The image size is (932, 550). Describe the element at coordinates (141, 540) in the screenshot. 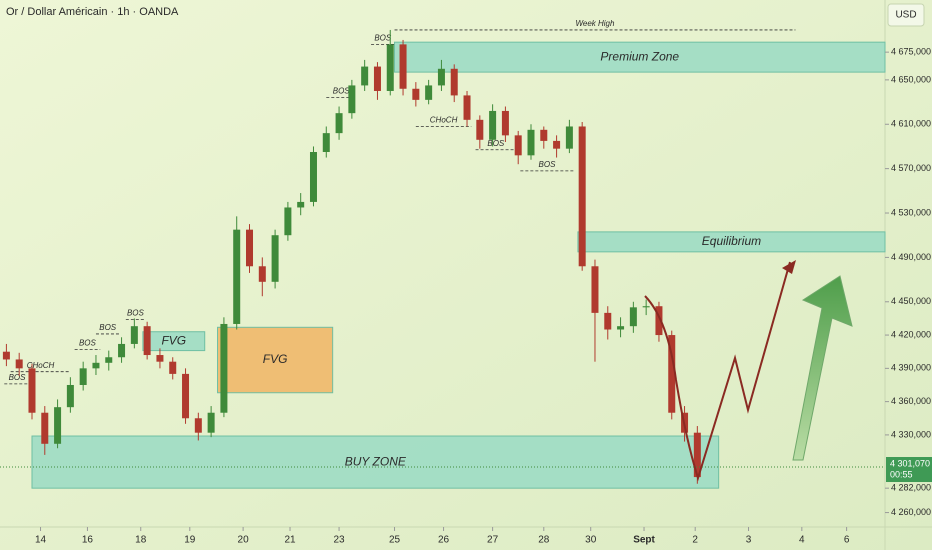

I see `x-tick-label: 18` at that location.